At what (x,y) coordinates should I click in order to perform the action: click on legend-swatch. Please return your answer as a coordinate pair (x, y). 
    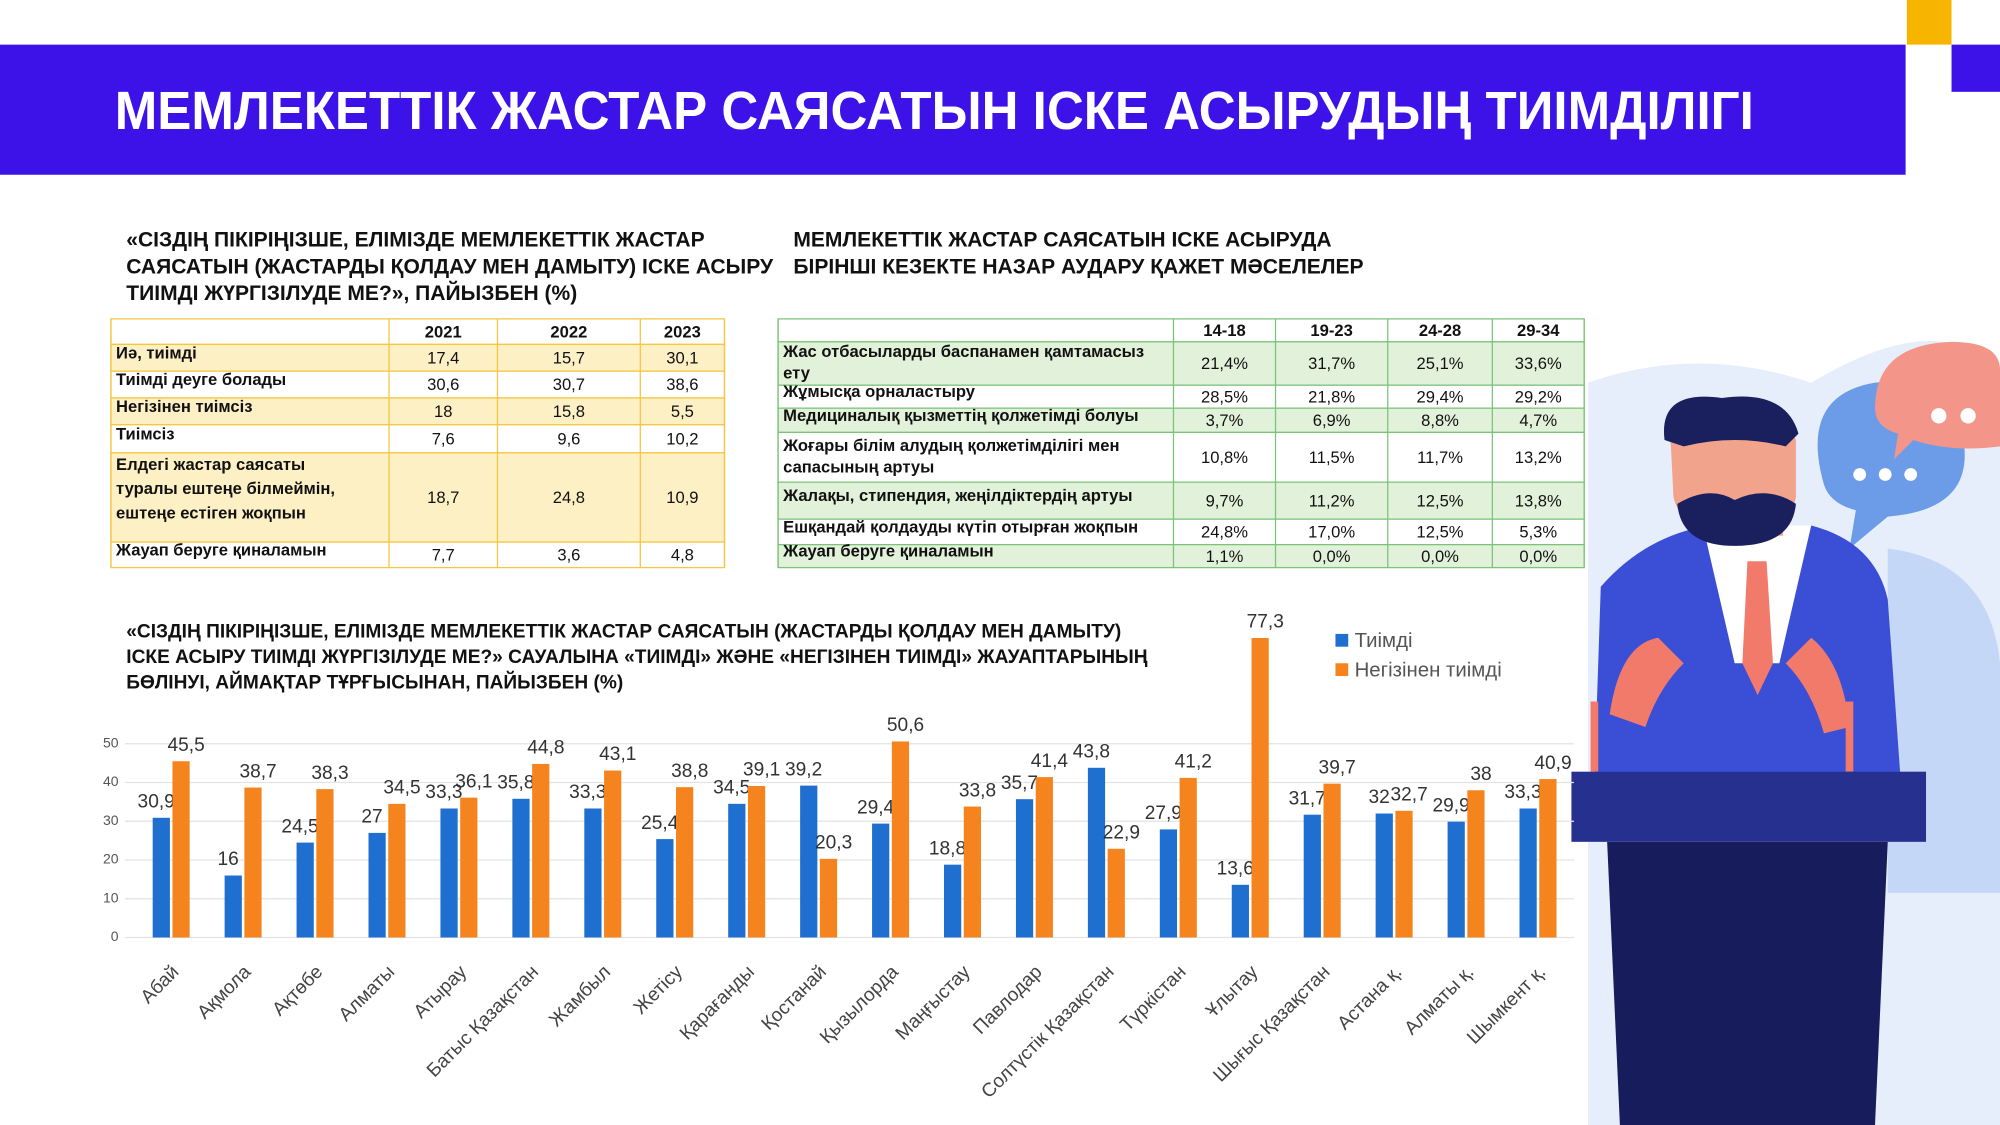
    Looking at the image, I should click on (1342, 670).